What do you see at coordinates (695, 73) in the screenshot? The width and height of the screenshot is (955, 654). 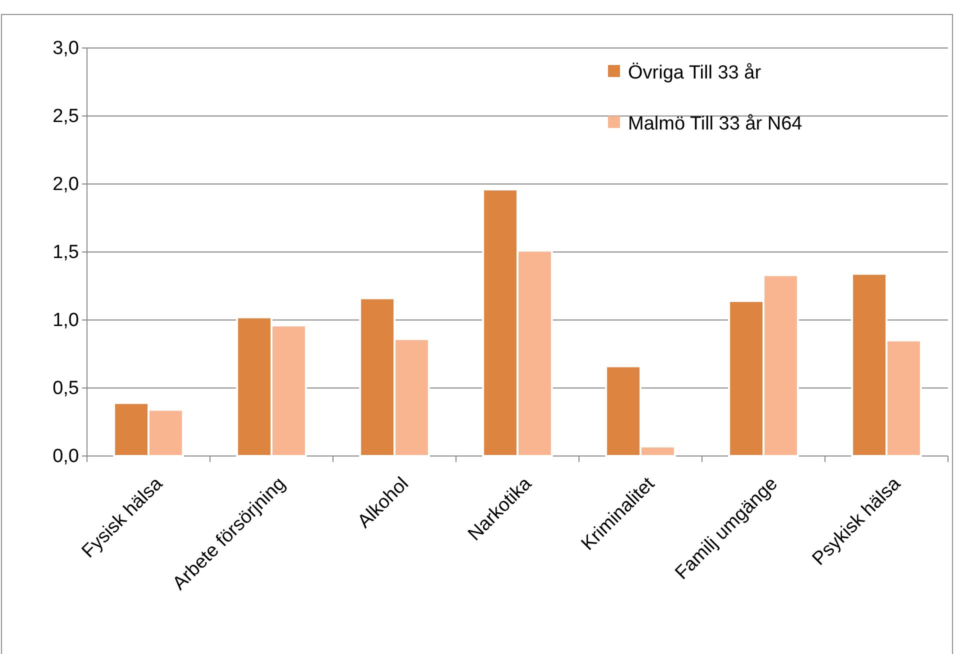 I see `legend-label: Övriga Till 33 år` at bounding box center [695, 73].